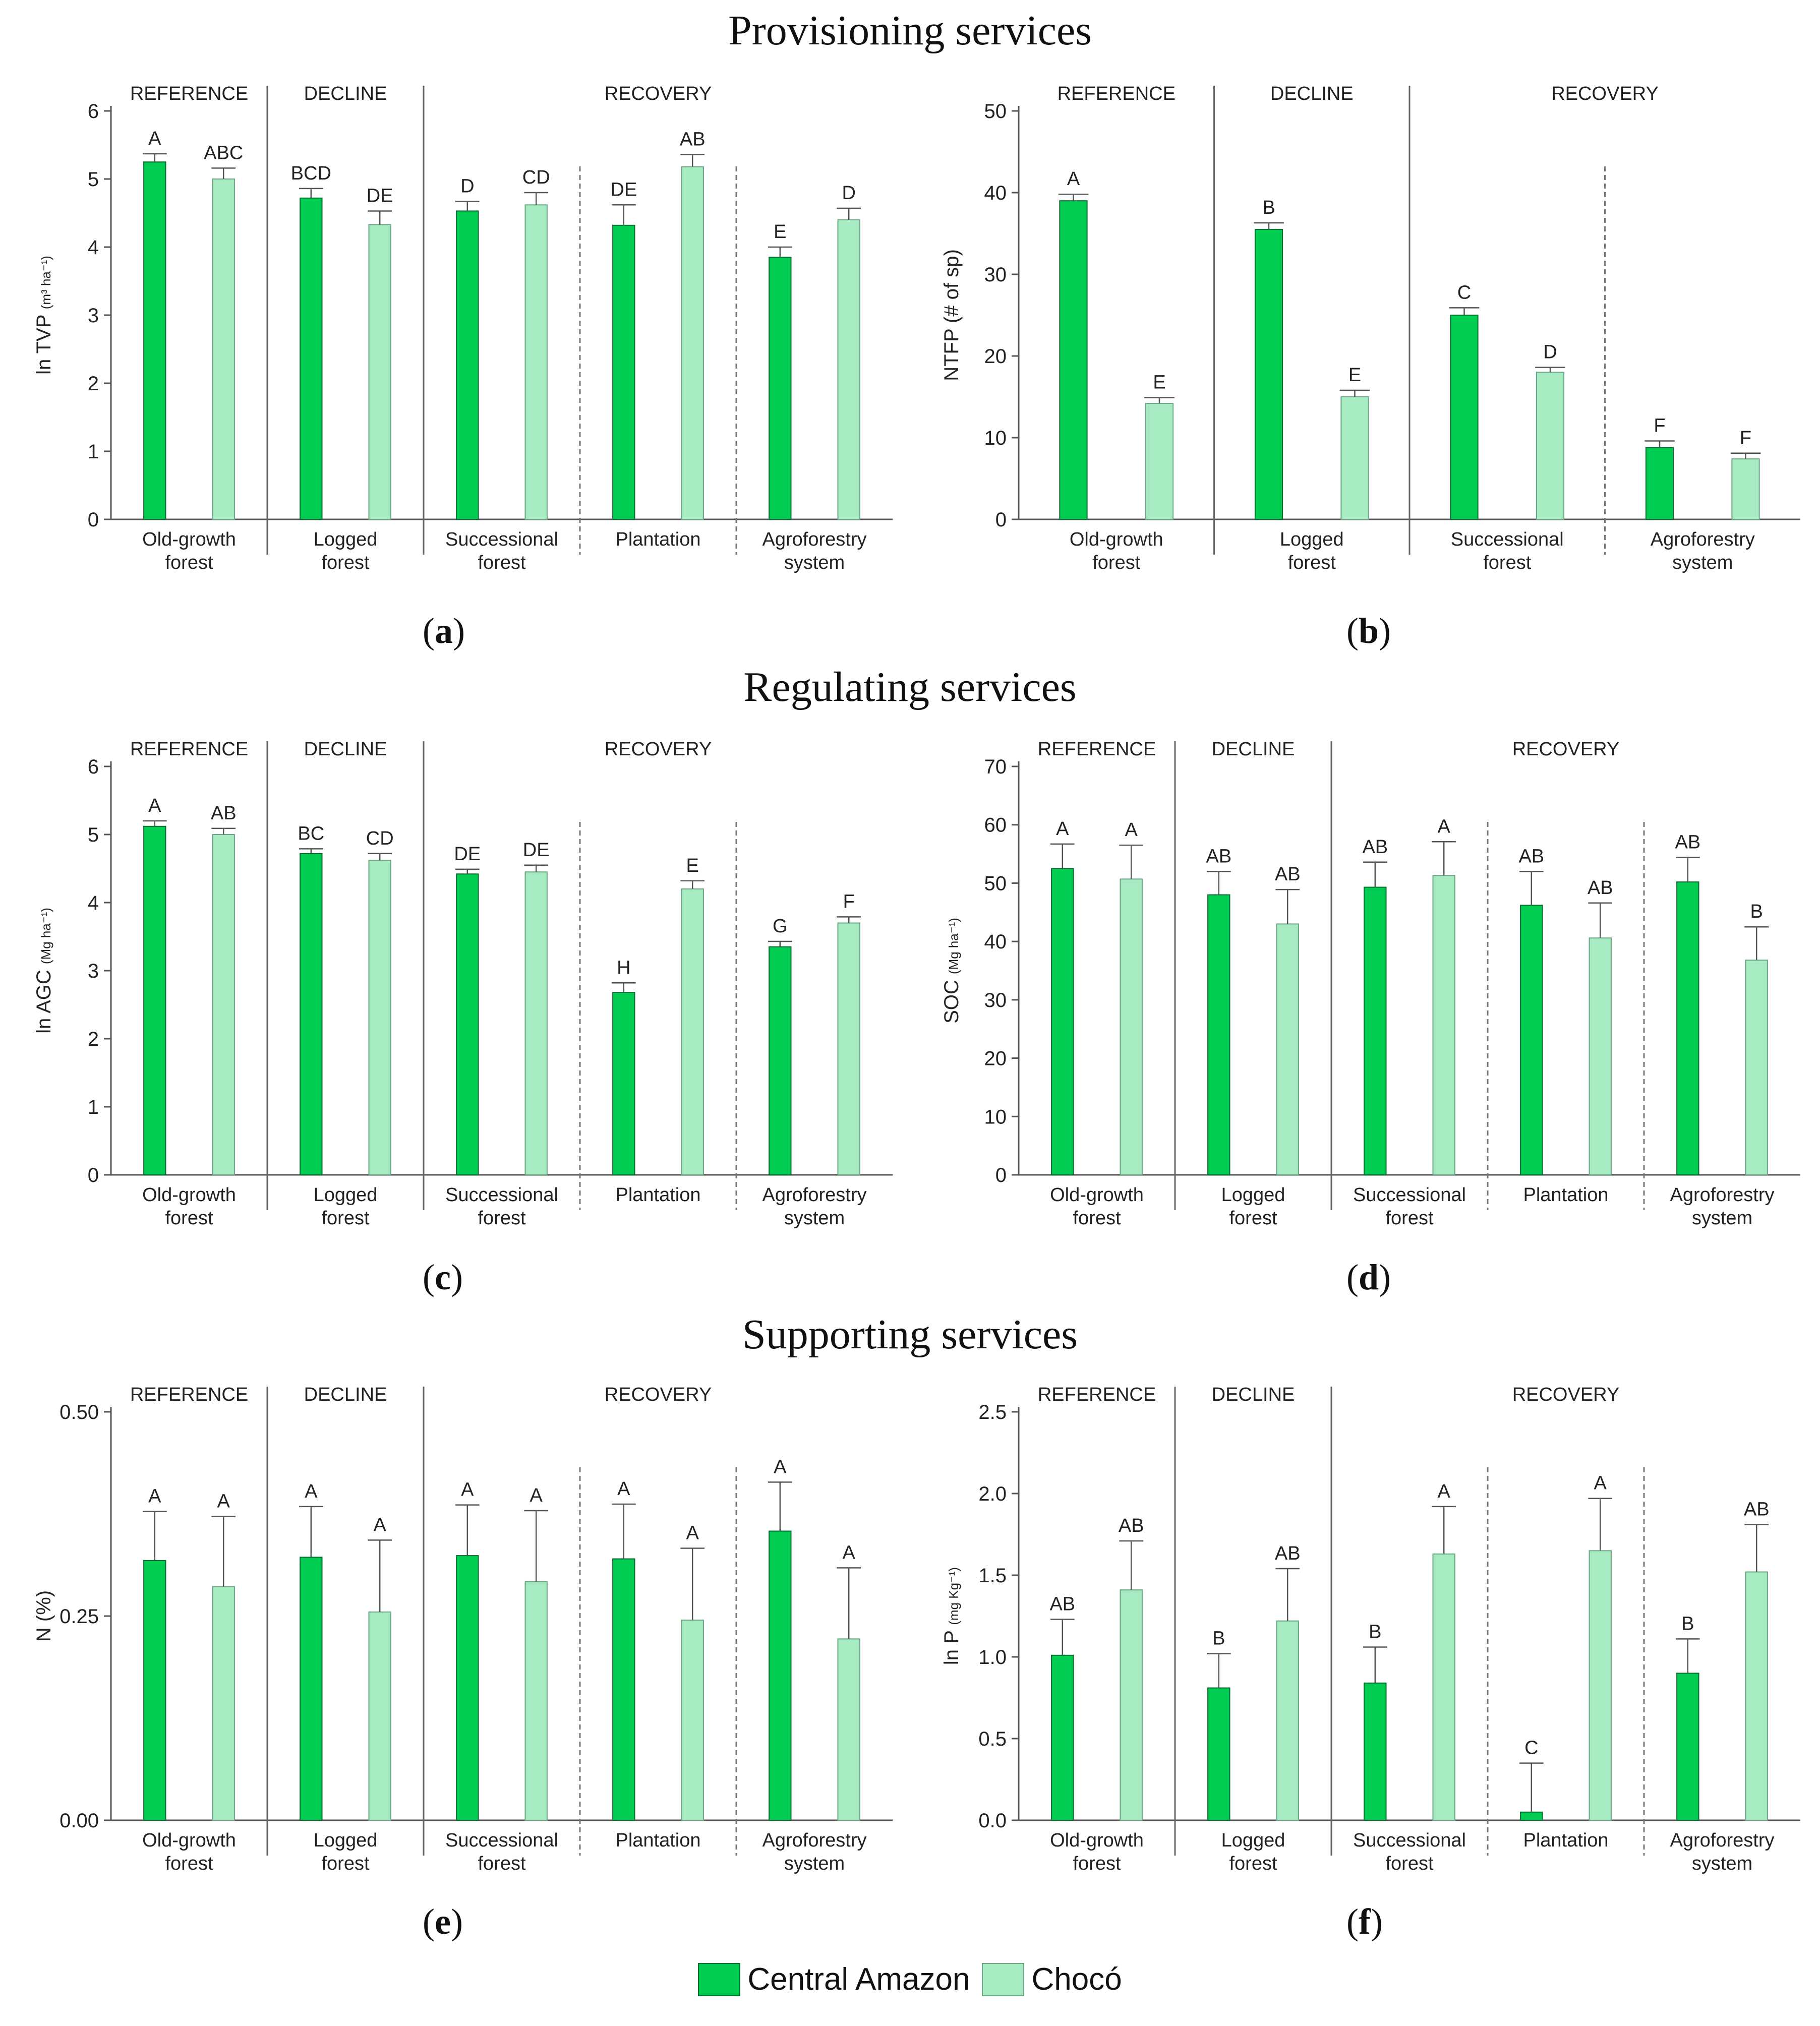  What do you see at coordinates (94, 971) in the screenshot?
I see `y-tick-label: 3` at bounding box center [94, 971].